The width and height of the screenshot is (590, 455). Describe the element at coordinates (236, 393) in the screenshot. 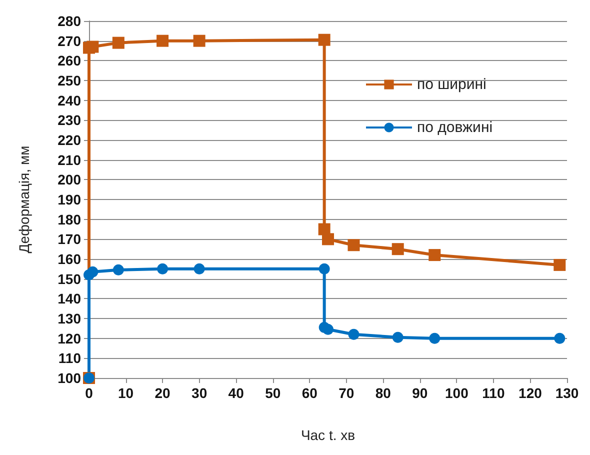

I see `x-tick-label: 40` at that location.